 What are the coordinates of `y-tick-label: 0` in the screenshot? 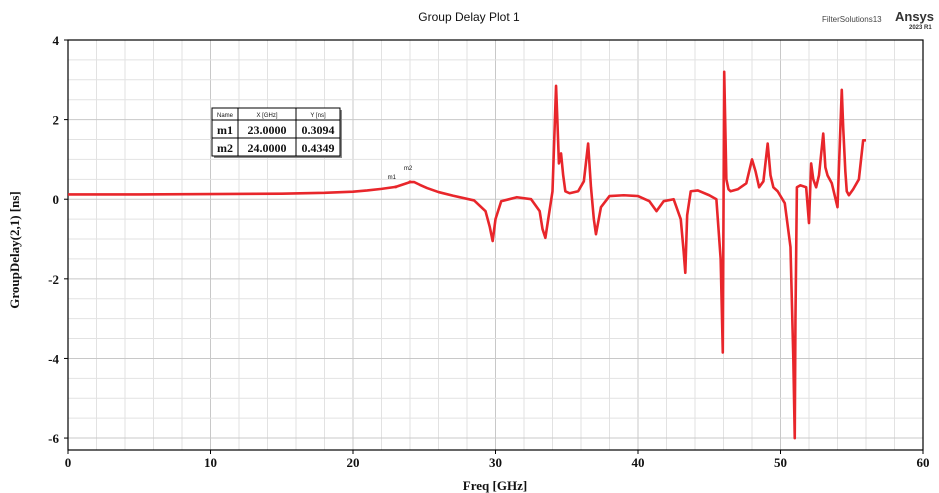 It's located at (56, 199).